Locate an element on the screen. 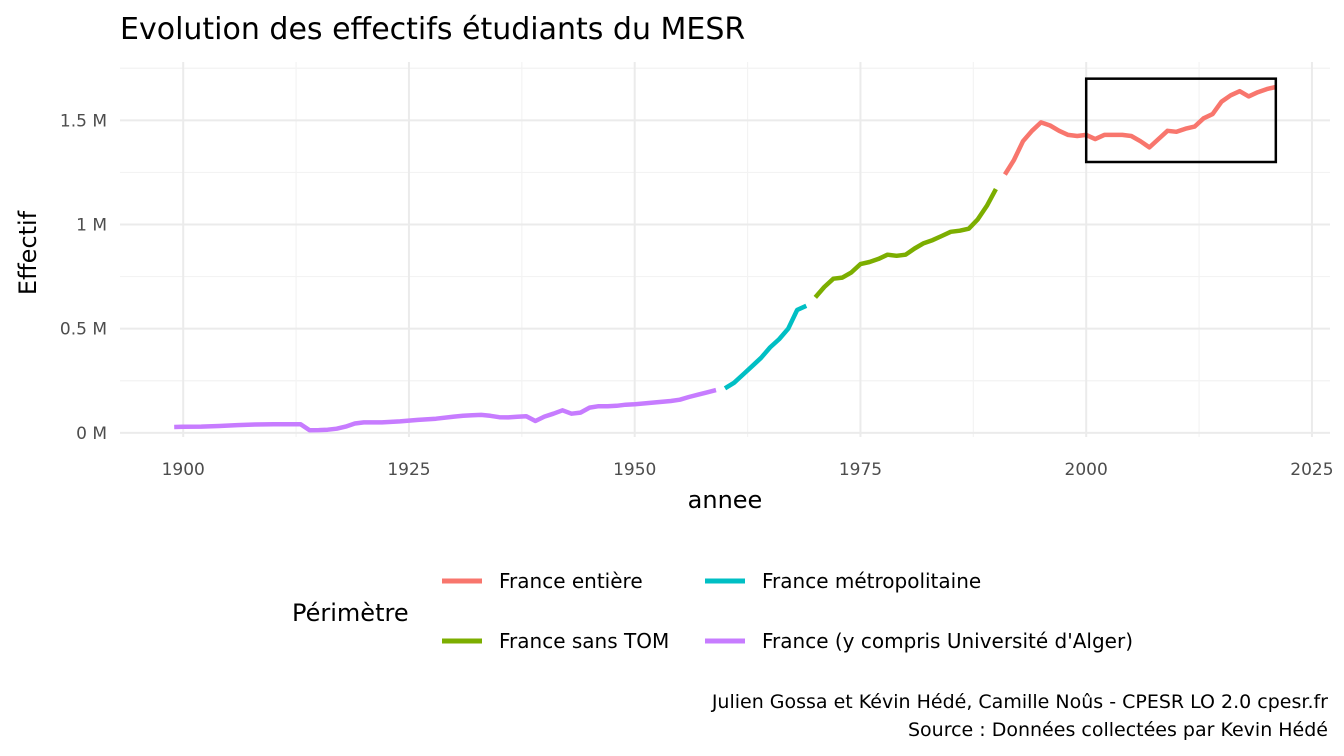 The width and height of the screenshot is (1344, 756). y-tick-label: 0 M is located at coordinates (91, 434).